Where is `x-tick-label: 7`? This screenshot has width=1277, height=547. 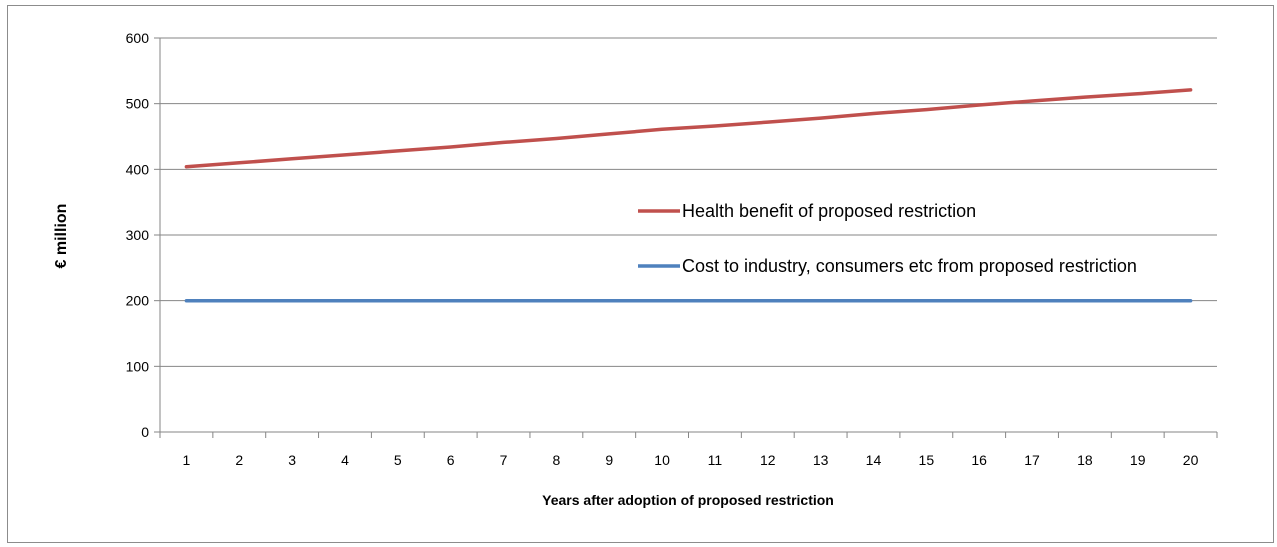 x-tick-label: 7 is located at coordinates (504, 460).